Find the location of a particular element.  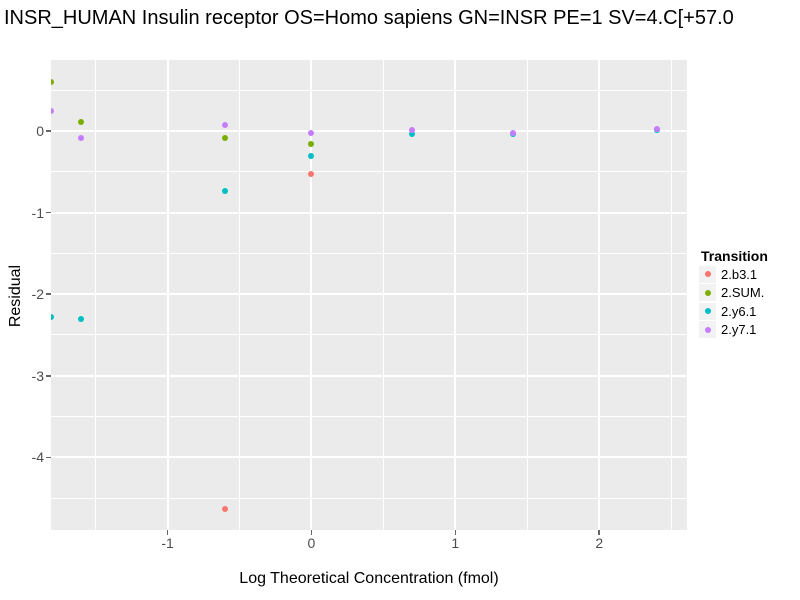

legend-item-2.y7.1: 2.y7.1 is located at coordinates (733, 330).